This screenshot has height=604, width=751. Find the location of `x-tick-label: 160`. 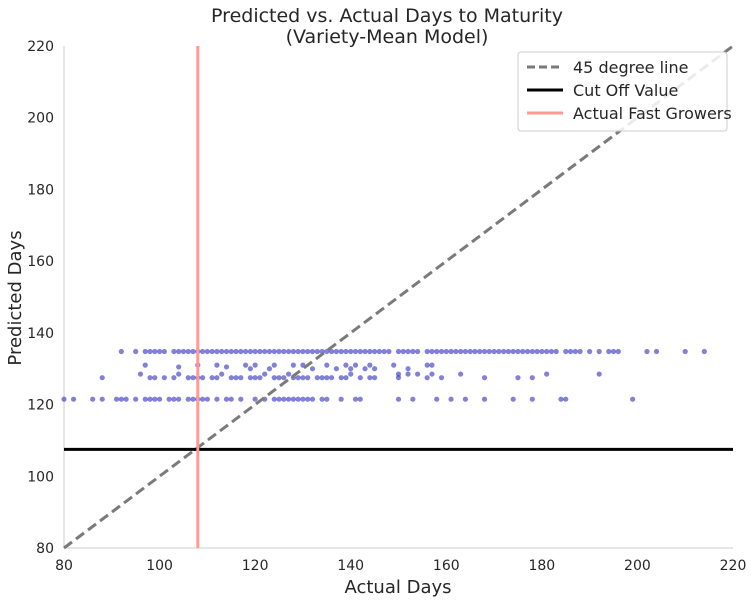

x-tick-label: 160 is located at coordinates (446, 566).